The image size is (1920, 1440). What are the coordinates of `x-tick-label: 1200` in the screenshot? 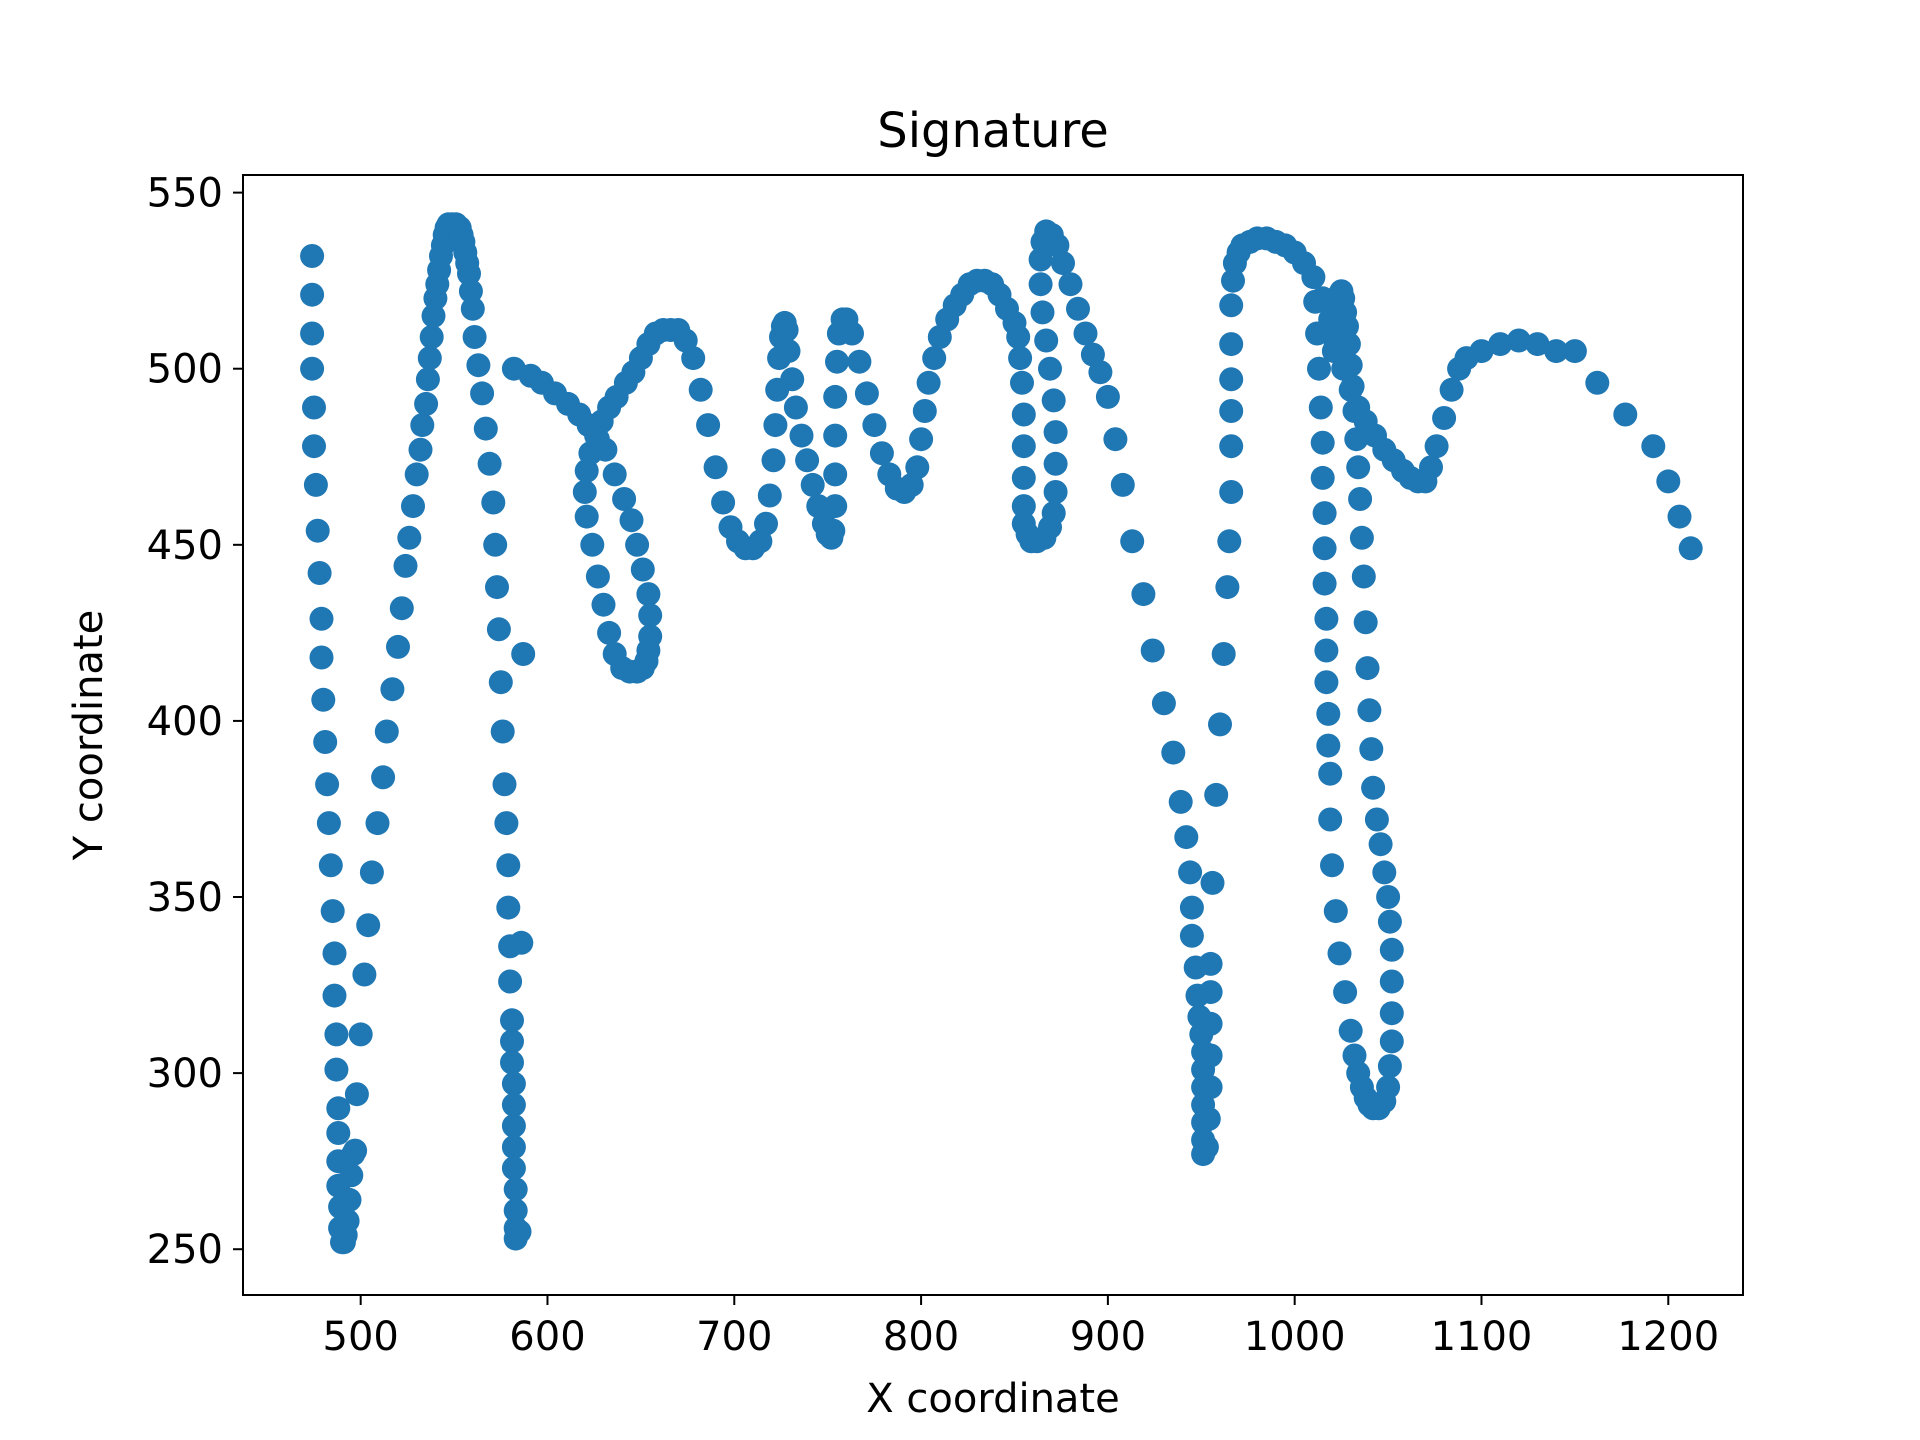 It's located at (1668, 1337).